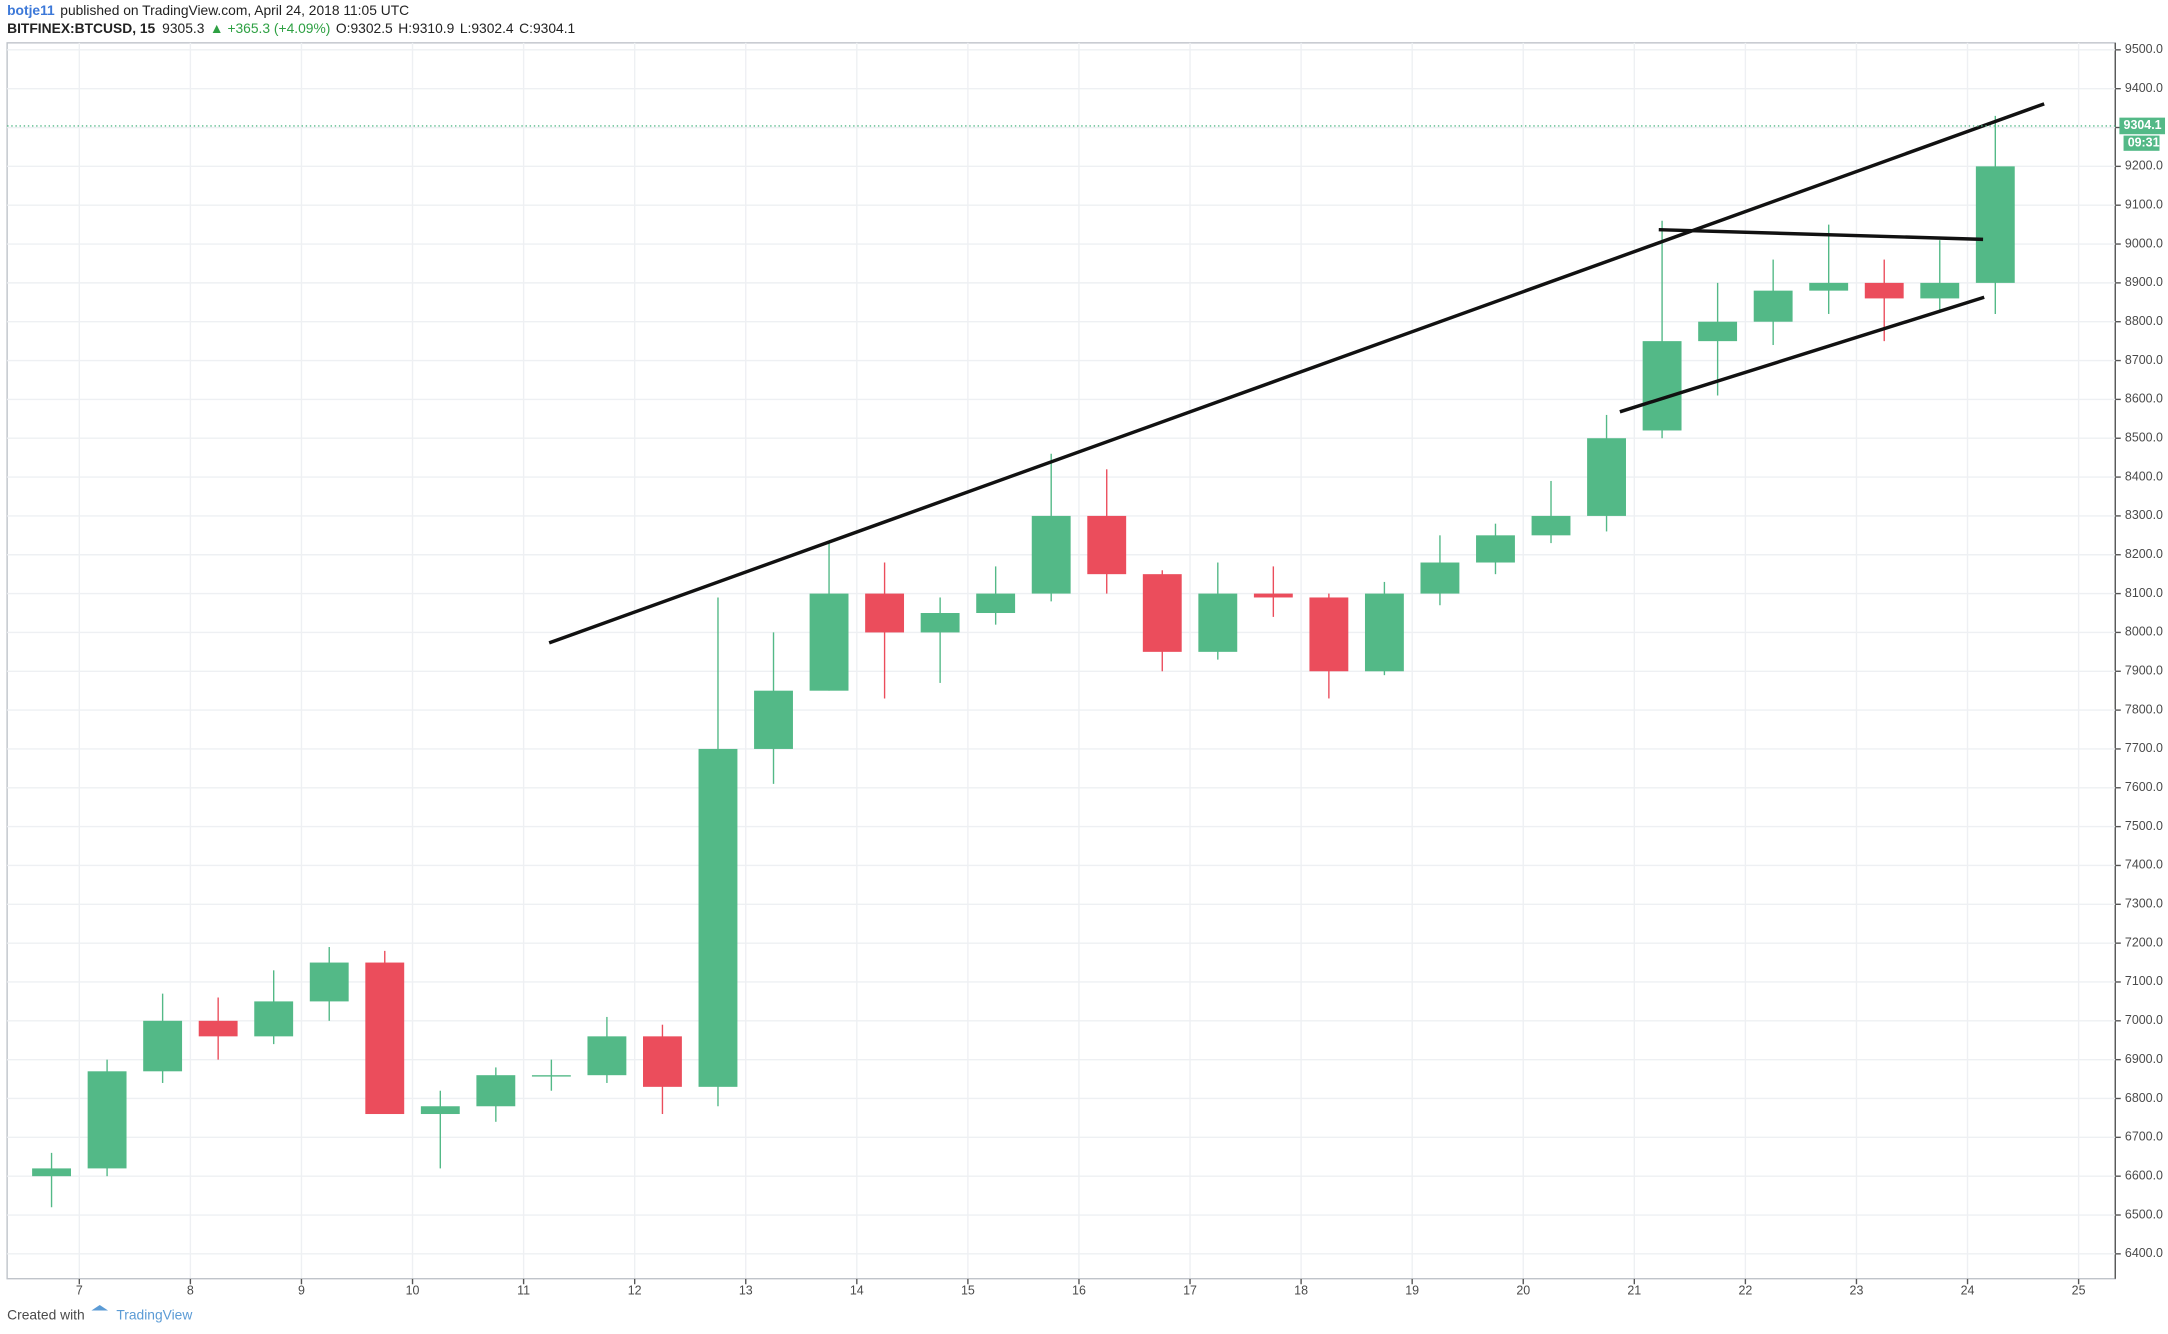 This screenshot has height=1334, width=2168. I want to click on y-tick-label: 9000.0, so click(2144, 243).